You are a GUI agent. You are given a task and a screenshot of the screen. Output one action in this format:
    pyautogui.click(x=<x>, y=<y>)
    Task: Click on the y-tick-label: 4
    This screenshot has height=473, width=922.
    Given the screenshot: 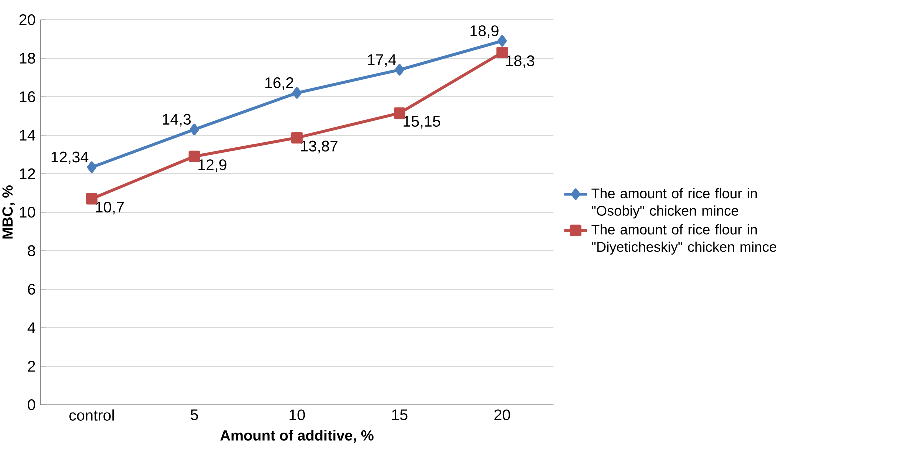 What is the action you would take?
    pyautogui.click(x=32, y=328)
    